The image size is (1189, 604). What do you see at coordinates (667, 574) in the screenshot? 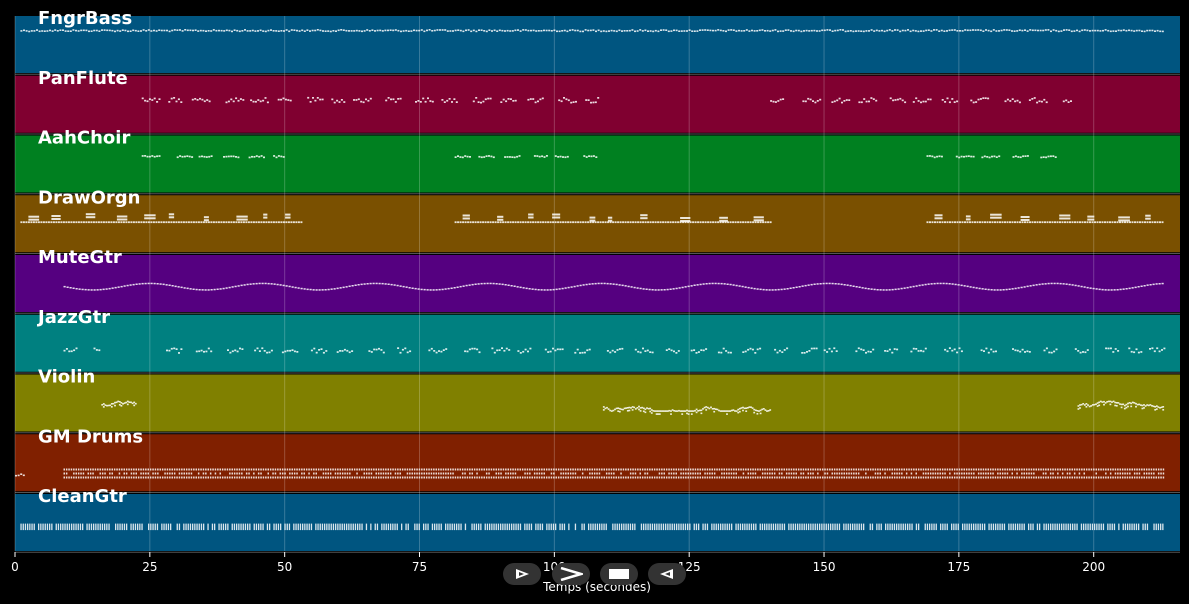
I see `rewind-button` at bounding box center [667, 574].